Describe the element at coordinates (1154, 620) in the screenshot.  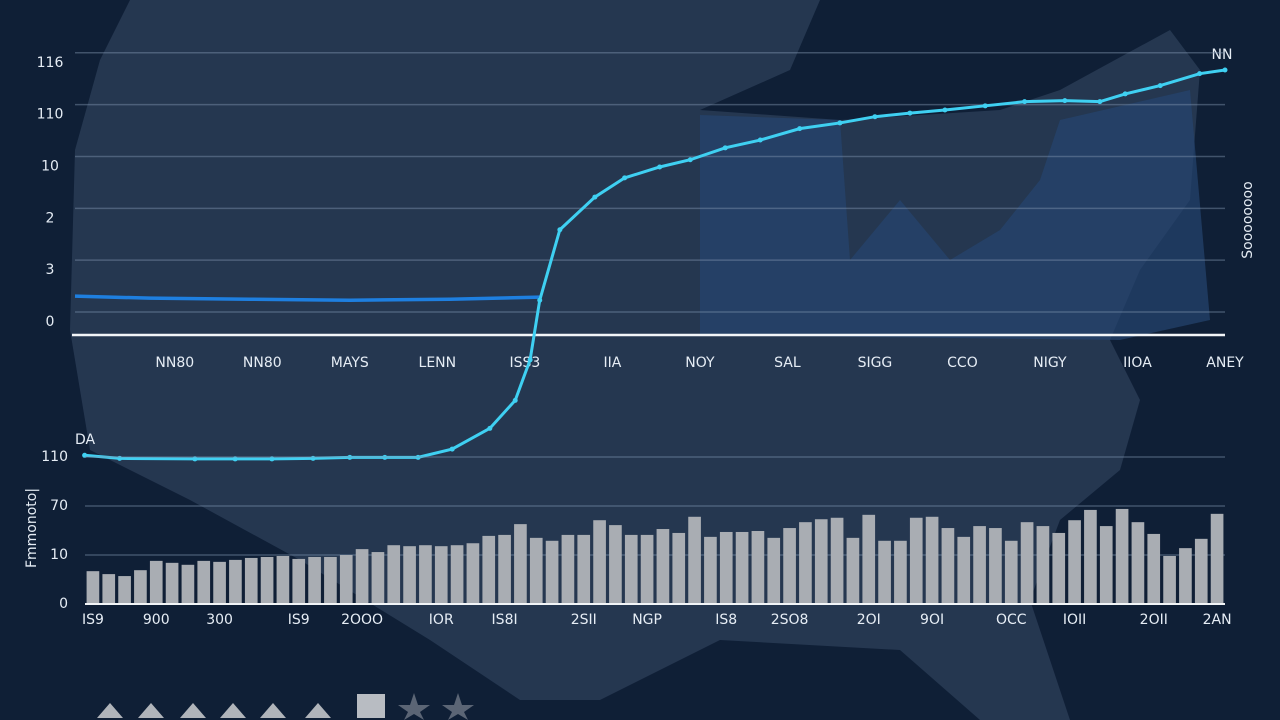
I see `x-tick-label: 2OII` at that location.